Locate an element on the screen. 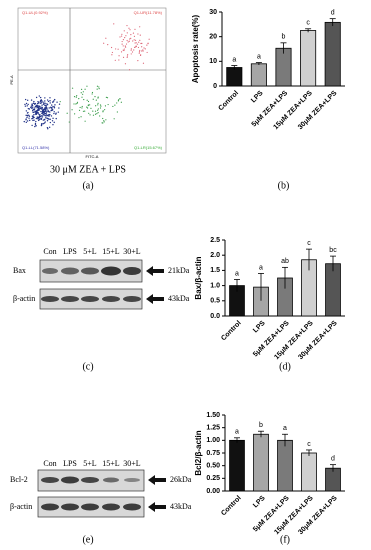  size-label: 21kDa is located at coordinates (179, 270).